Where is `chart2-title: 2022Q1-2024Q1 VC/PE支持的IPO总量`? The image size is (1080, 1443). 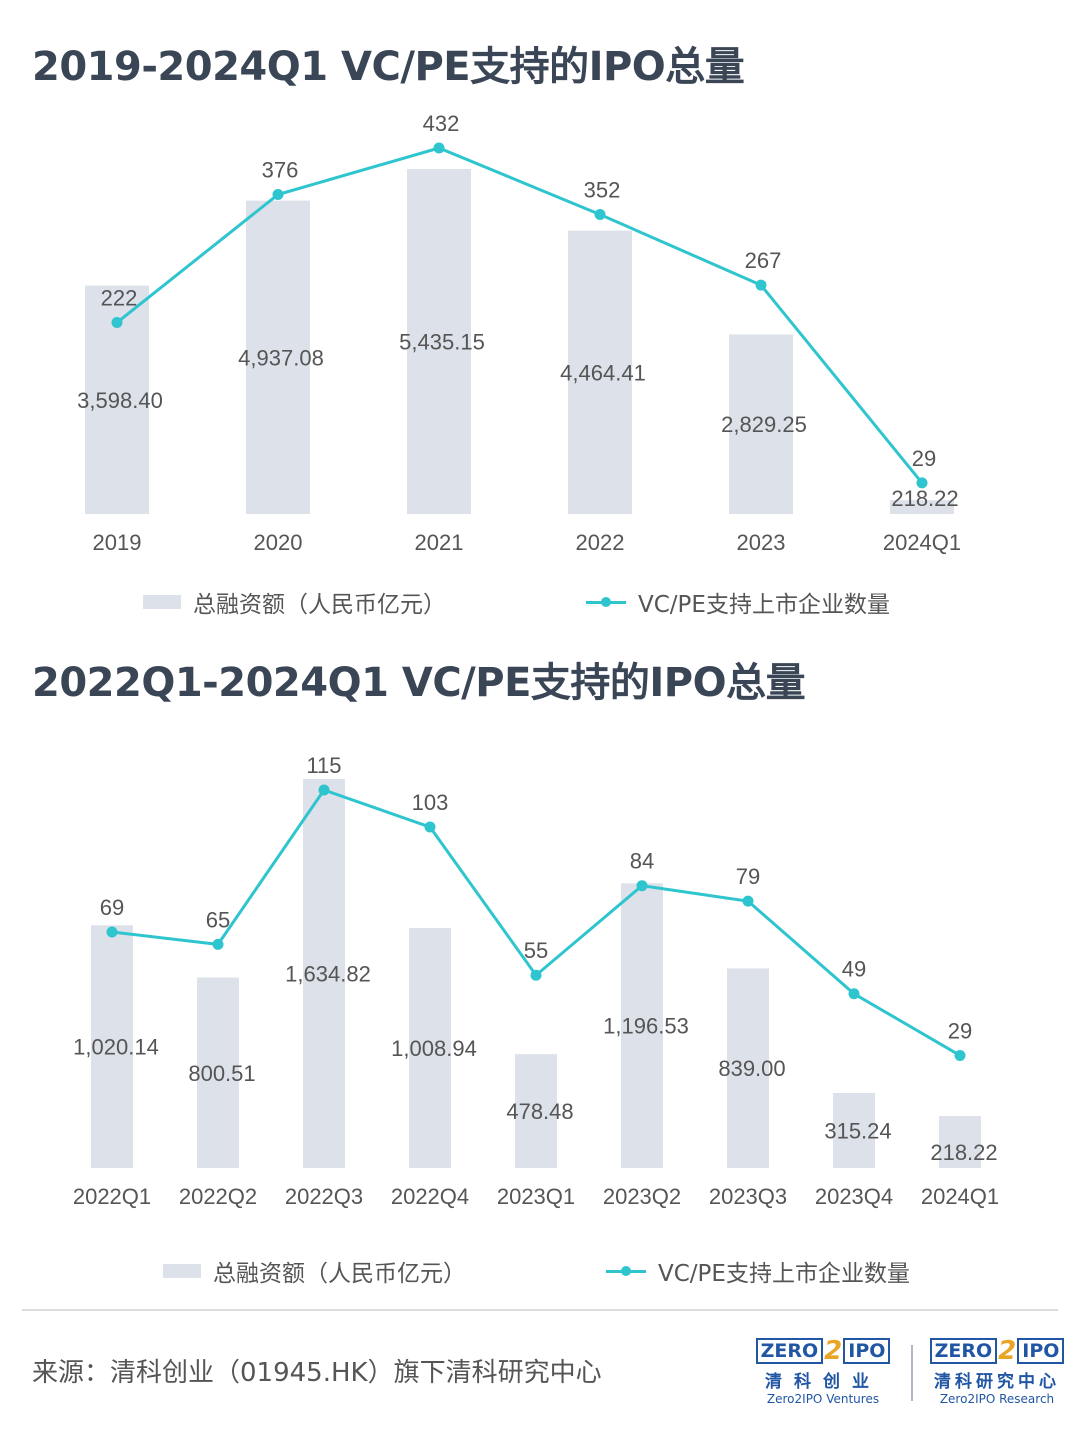 chart2-title: 2022Q1-2024Q1 VC/PE支持的IPO总量 is located at coordinates (419, 683).